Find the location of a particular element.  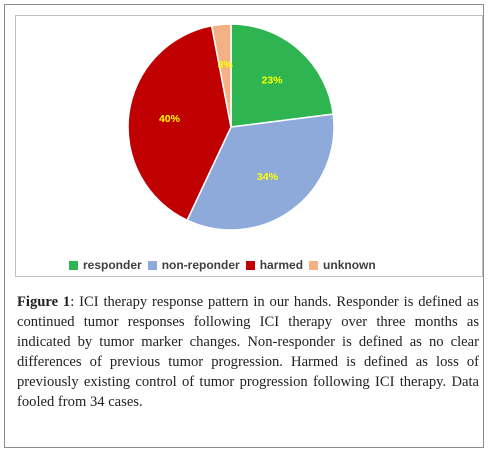

legend-label: harmed is located at coordinates (281, 265).